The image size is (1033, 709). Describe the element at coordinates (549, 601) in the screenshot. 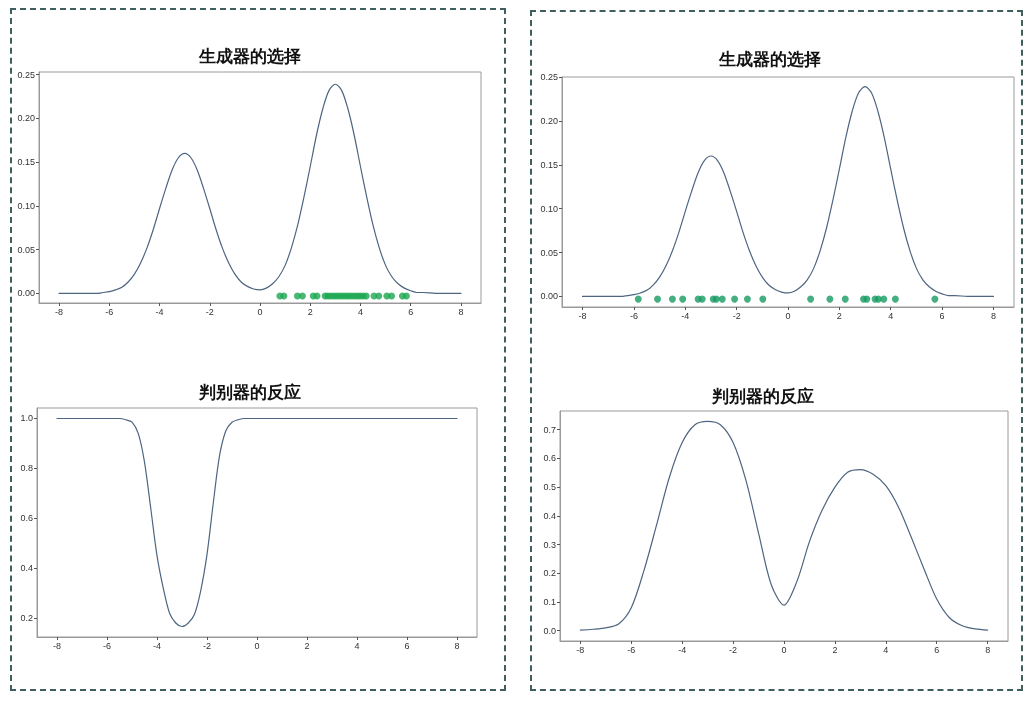

I see `y-tick-label: 0.1` at that location.